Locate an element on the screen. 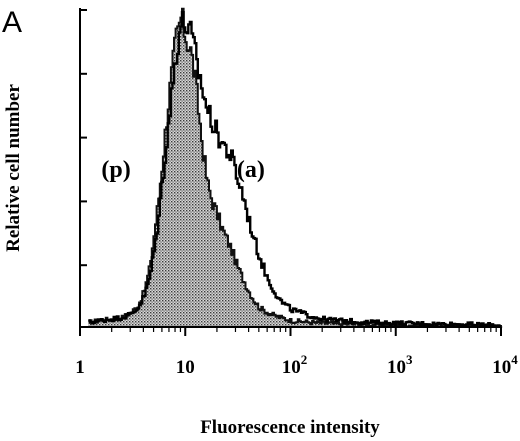 Image resolution: width=520 pixels, height=441 pixels. x-tick-exponent-4: 4 is located at coordinates (514, 359).